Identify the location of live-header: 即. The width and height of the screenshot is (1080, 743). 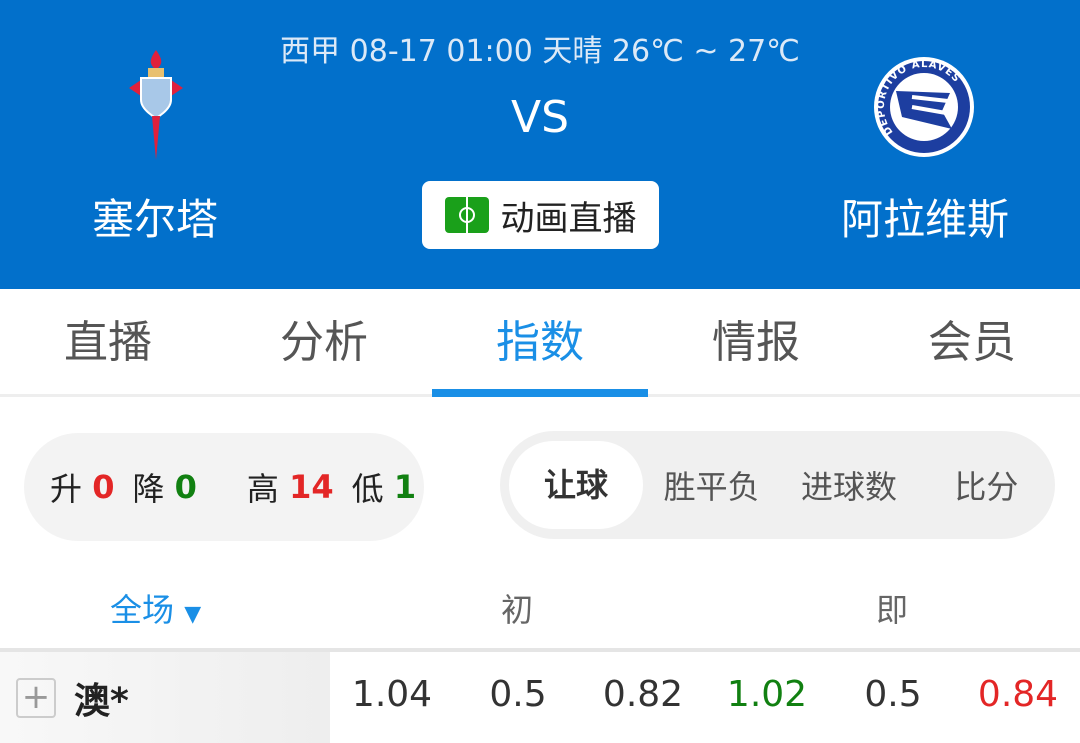
(892, 610).